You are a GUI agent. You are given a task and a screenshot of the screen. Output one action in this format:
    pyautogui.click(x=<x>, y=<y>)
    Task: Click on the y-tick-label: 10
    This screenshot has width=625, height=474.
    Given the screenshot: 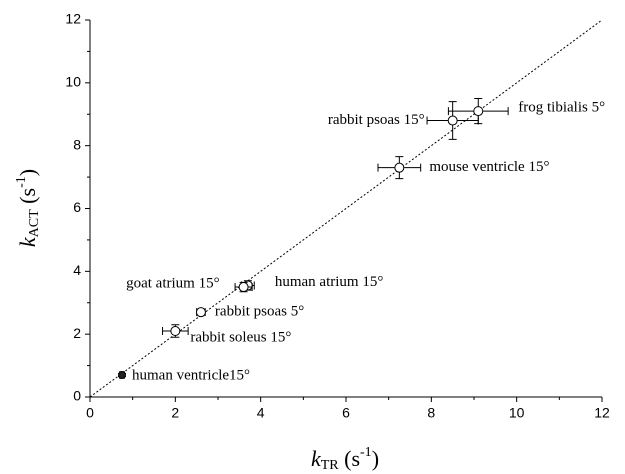 What is the action you would take?
    pyautogui.click(x=73, y=82)
    